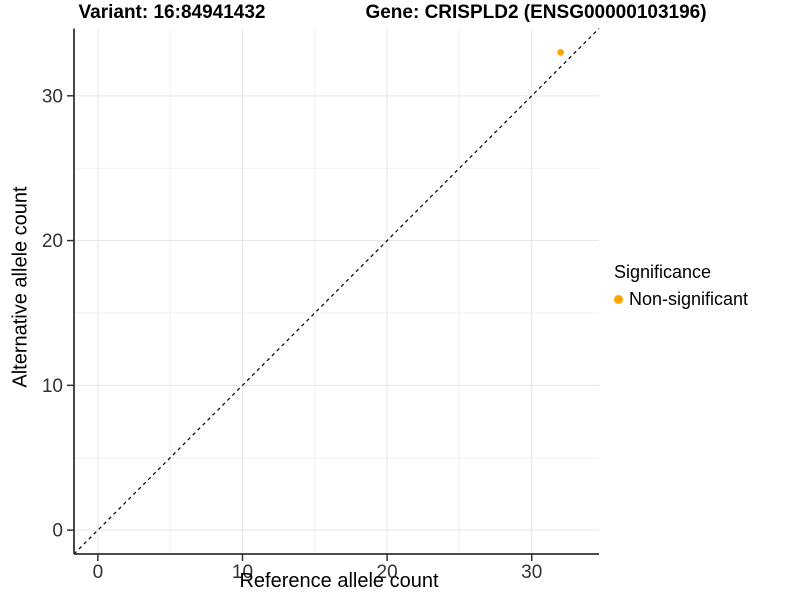 This screenshot has height=600, width=800. What do you see at coordinates (681, 286) in the screenshot?
I see `legend: Significance Non-significant` at bounding box center [681, 286].